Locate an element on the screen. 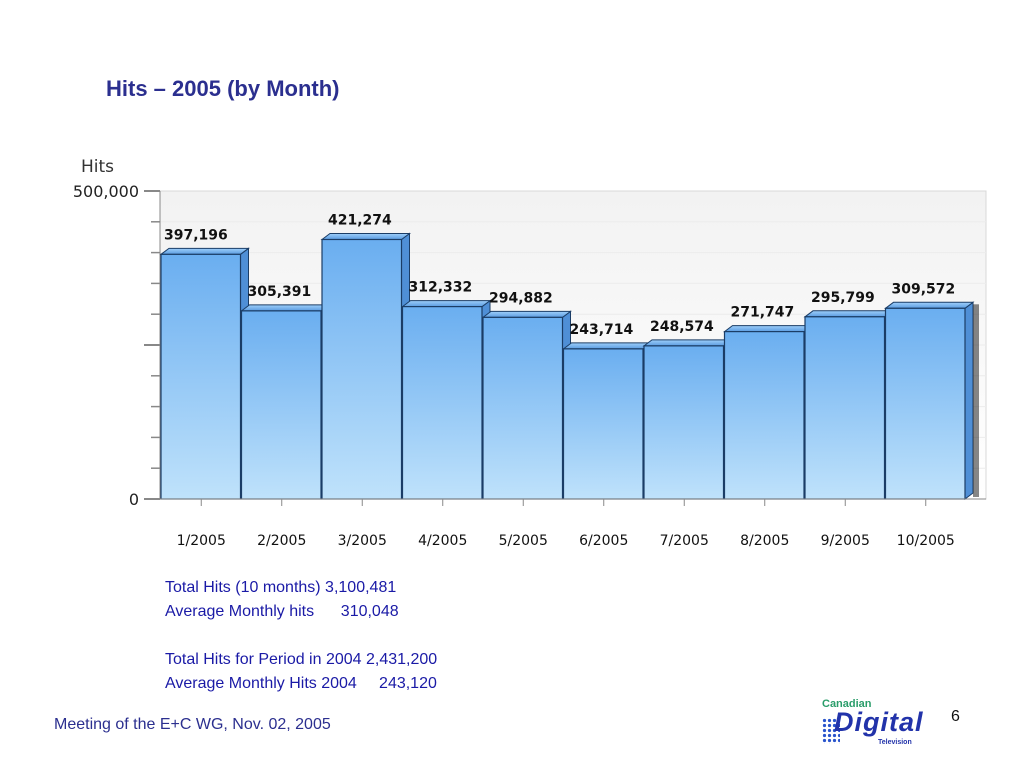 This screenshot has height=768, width=1024. logo-main-text: Digital is located at coordinates (879, 722).